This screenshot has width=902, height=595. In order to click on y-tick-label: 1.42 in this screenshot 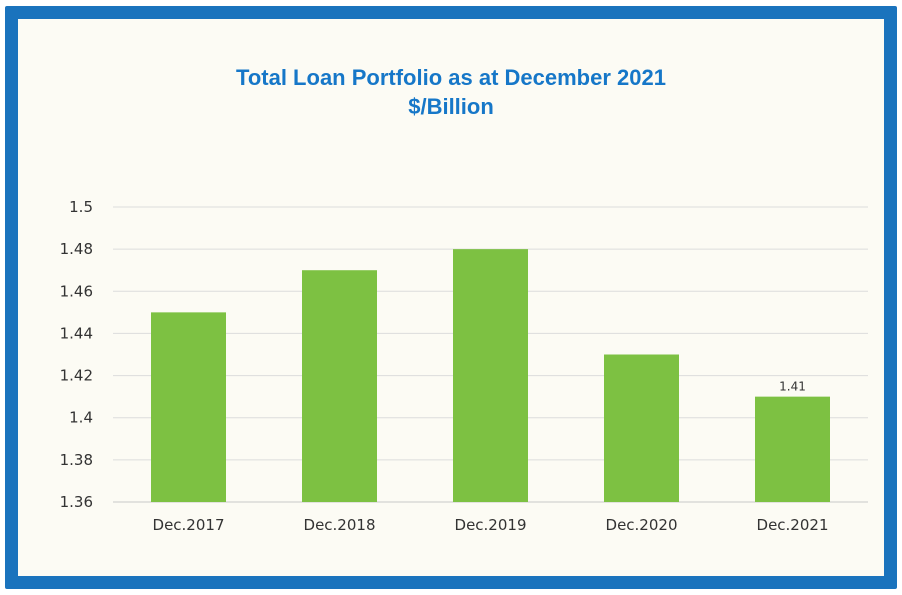, I will do `click(76, 376)`.